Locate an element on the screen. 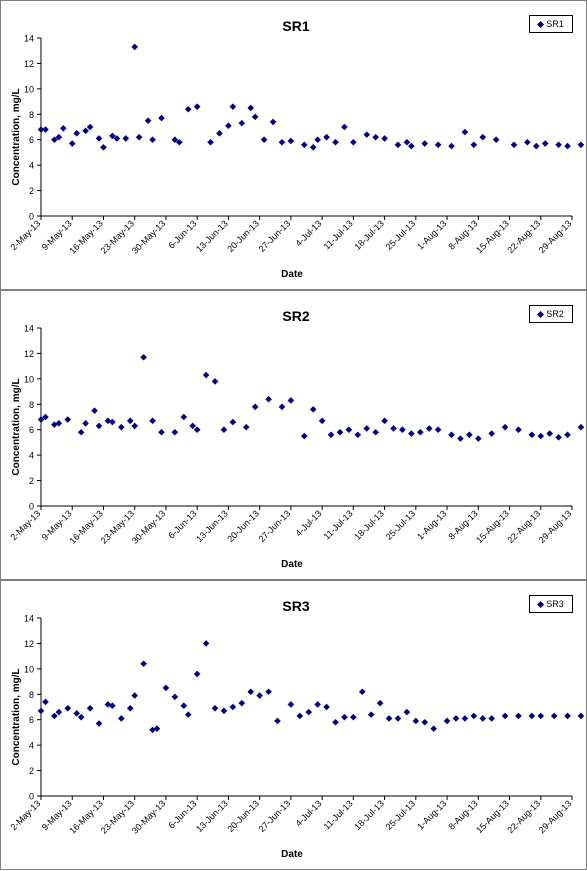 Image resolution: width=587 pixels, height=871 pixels. legend-label: SR3 is located at coordinates (555, 604).